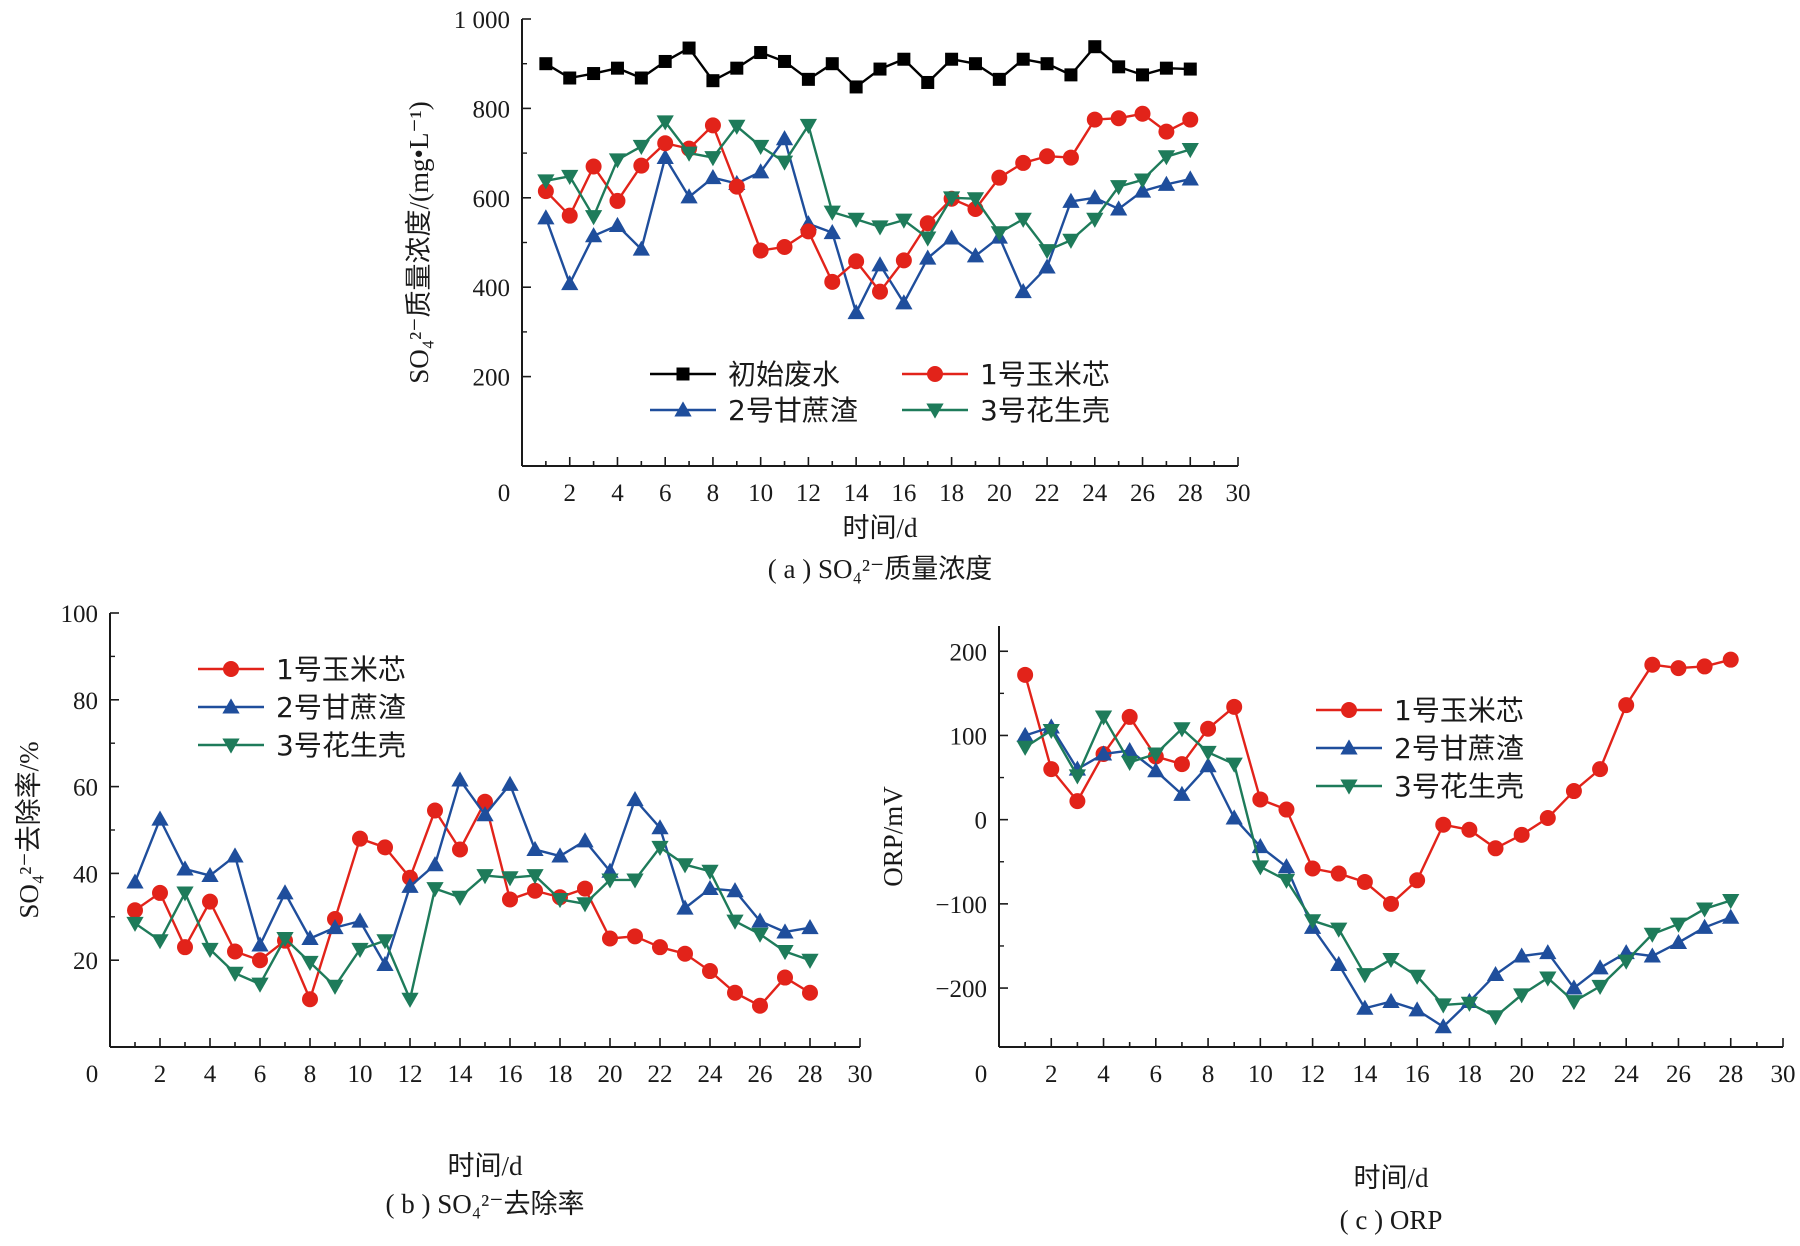 This screenshot has width=1800, height=1246. I want to click on x-tick-label: 26, so click(1142, 493).